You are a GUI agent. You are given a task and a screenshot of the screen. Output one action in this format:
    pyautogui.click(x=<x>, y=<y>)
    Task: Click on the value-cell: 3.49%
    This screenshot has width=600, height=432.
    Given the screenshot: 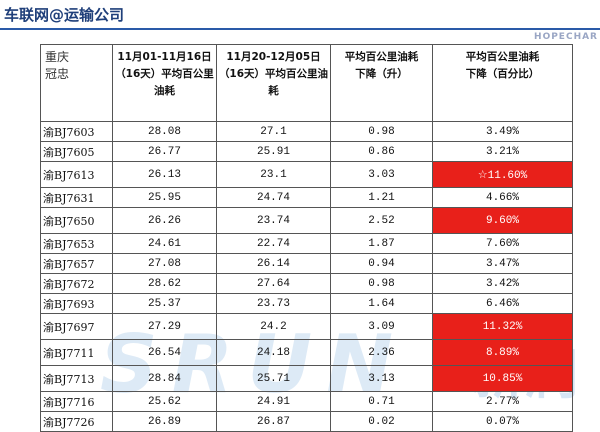 What is the action you would take?
    pyautogui.click(x=502, y=131)
    